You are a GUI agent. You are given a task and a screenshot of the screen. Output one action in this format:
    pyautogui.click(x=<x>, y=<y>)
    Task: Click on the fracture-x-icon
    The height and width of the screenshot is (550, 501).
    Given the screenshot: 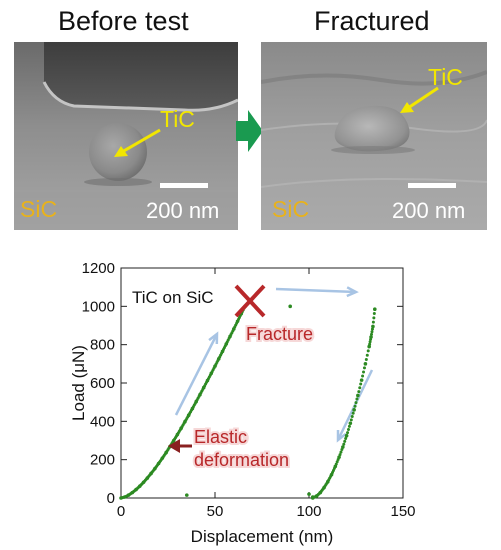 What is the action you would take?
    pyautogui.click(x=250, y=301)
    